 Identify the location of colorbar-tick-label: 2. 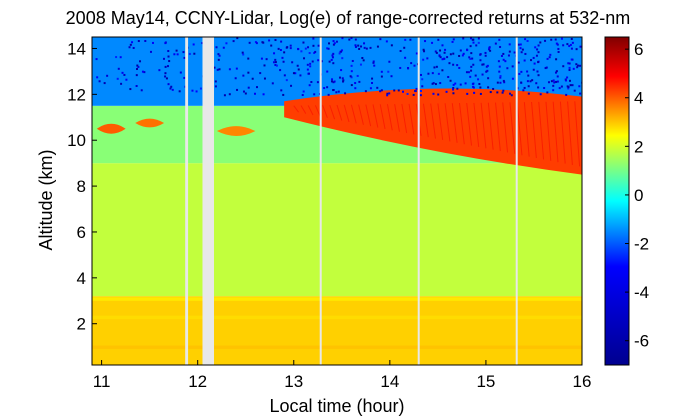
(638, 146).